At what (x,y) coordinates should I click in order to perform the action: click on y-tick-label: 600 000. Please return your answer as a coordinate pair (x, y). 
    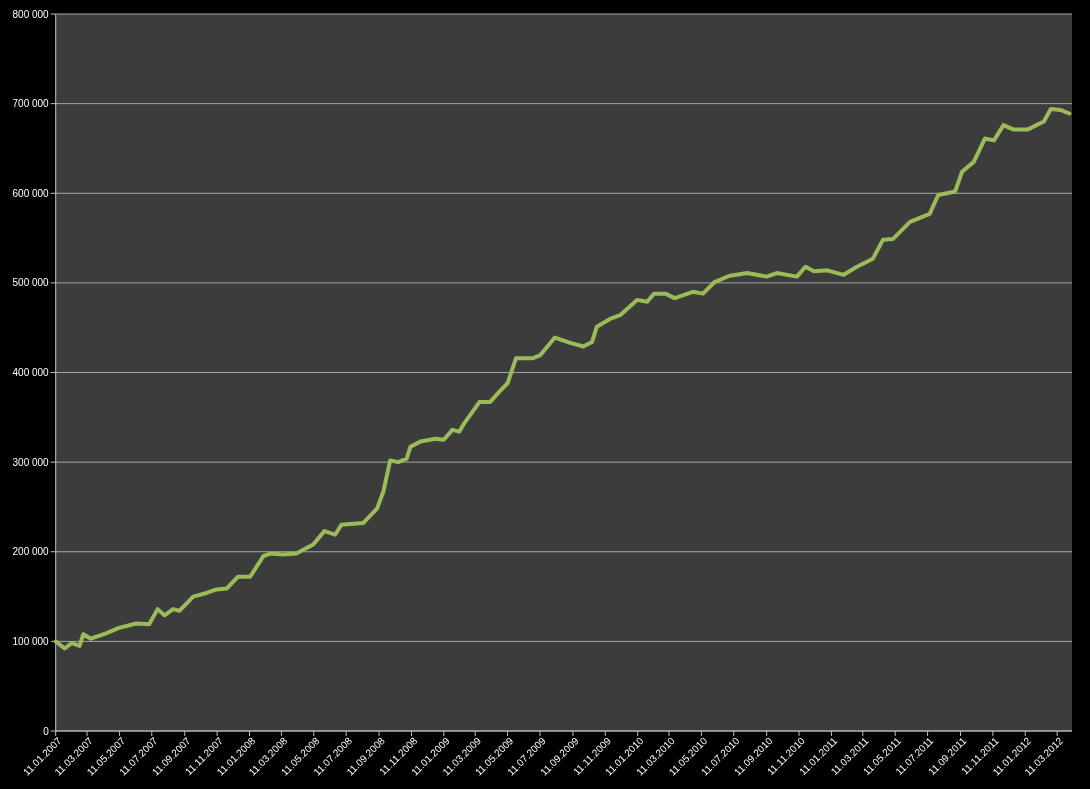
    Looking at the image, I should click on (31, 193).